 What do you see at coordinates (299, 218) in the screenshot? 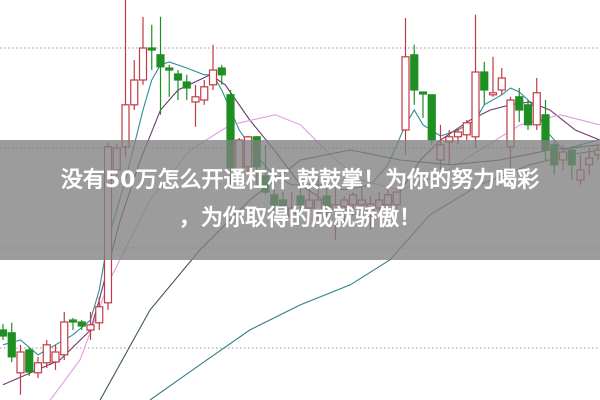
I see `banner-line-2: ，为你取得的成就骄傲！` at bounding box center [299, 218].